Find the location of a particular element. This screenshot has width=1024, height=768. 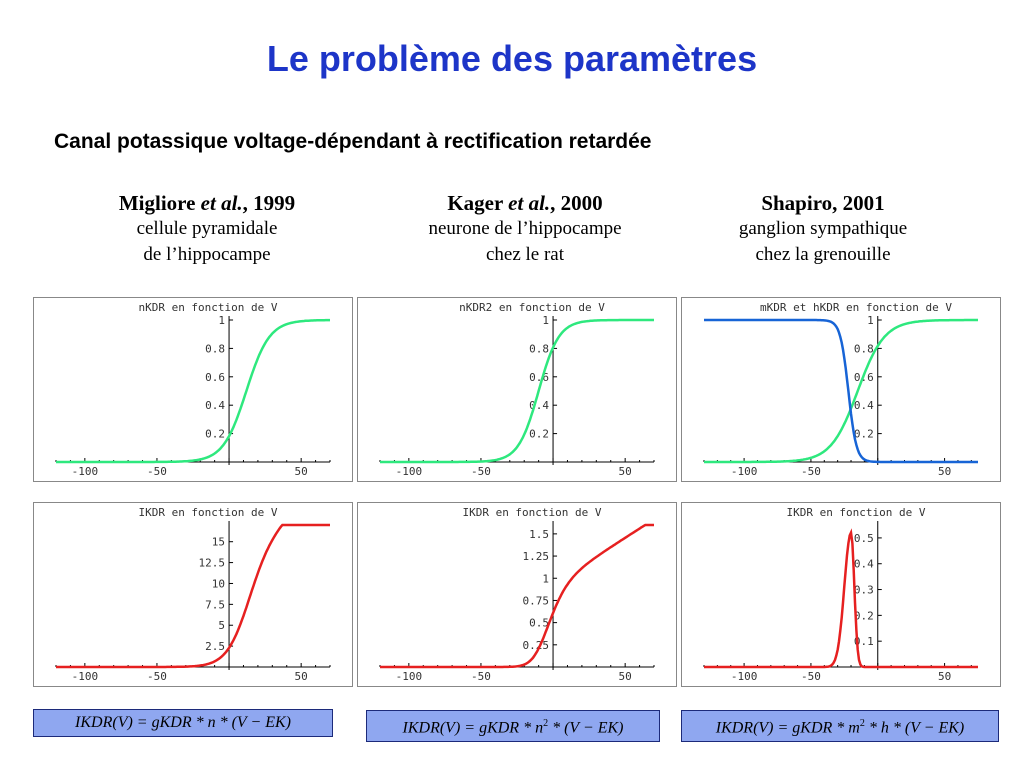

formula-migliore: IKDR(V) = gKDR * n * (V − EK) is located at coordinates (183, 723).